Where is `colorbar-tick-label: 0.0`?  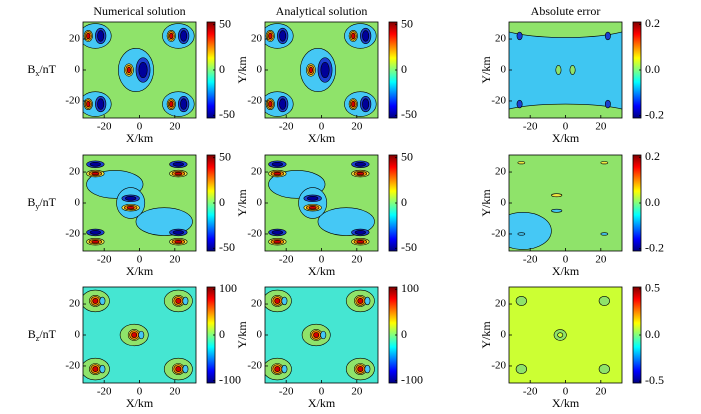
colorbar-tick-label: 0.0 is located at coordinates (652, 202).